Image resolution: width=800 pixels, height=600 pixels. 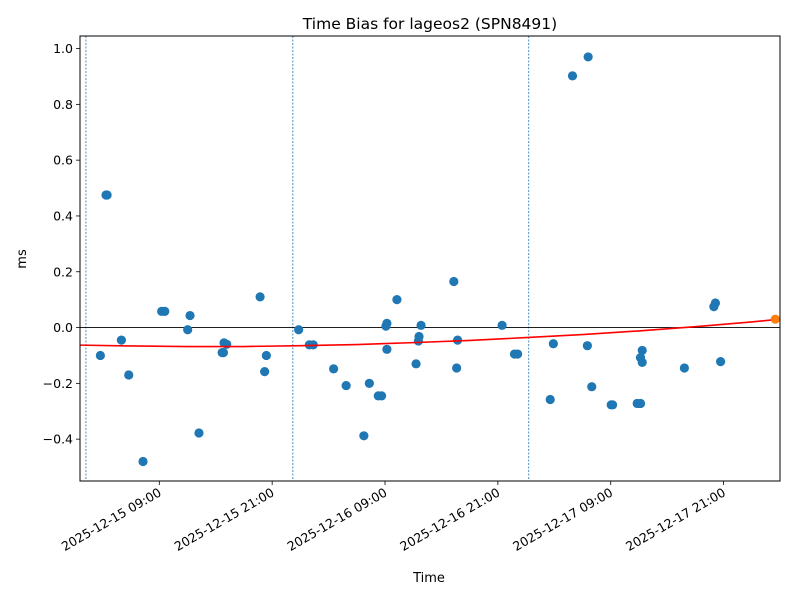 I want to click on y-tick-label: −0.4, so click(x=58, y=439).